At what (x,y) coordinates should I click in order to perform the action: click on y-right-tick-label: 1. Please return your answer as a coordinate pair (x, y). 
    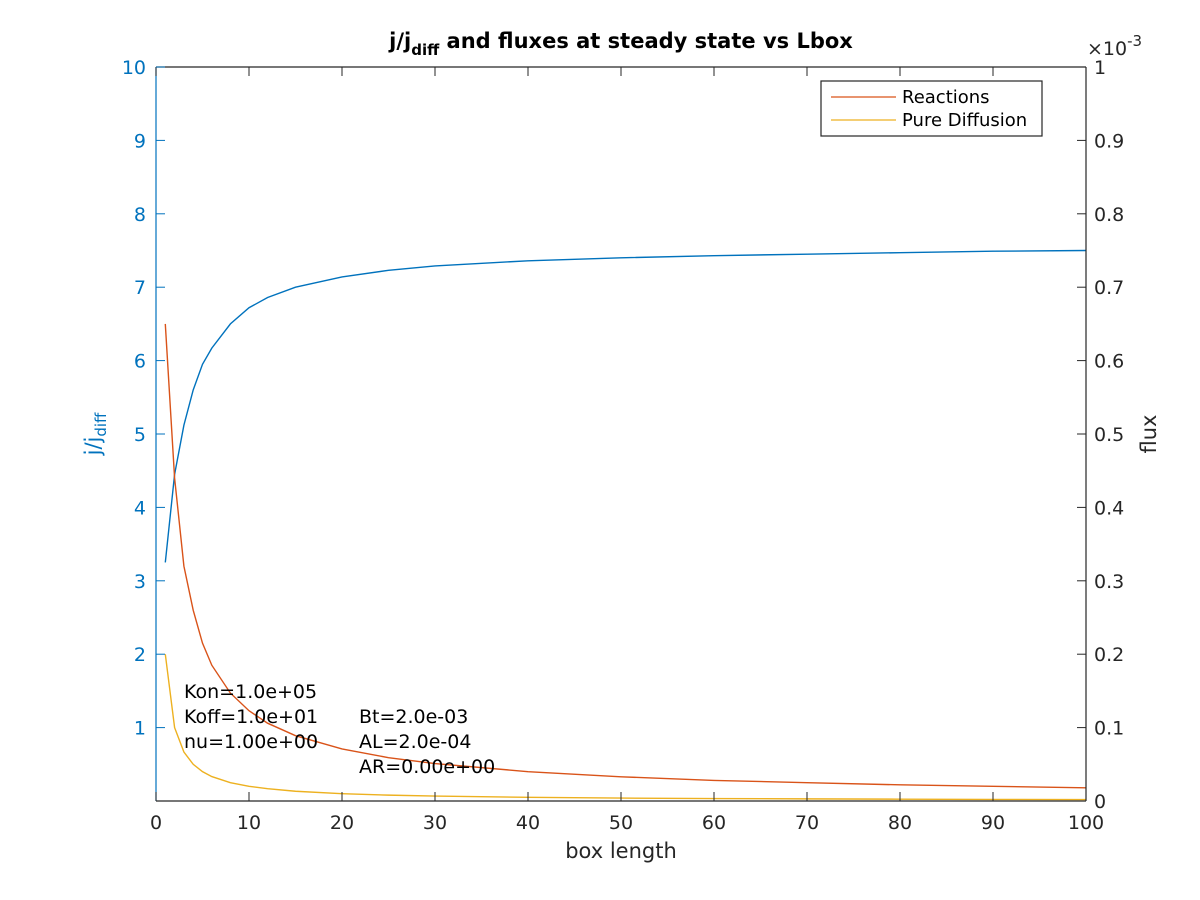
    Looking at the image, I should click on (1100, 68).